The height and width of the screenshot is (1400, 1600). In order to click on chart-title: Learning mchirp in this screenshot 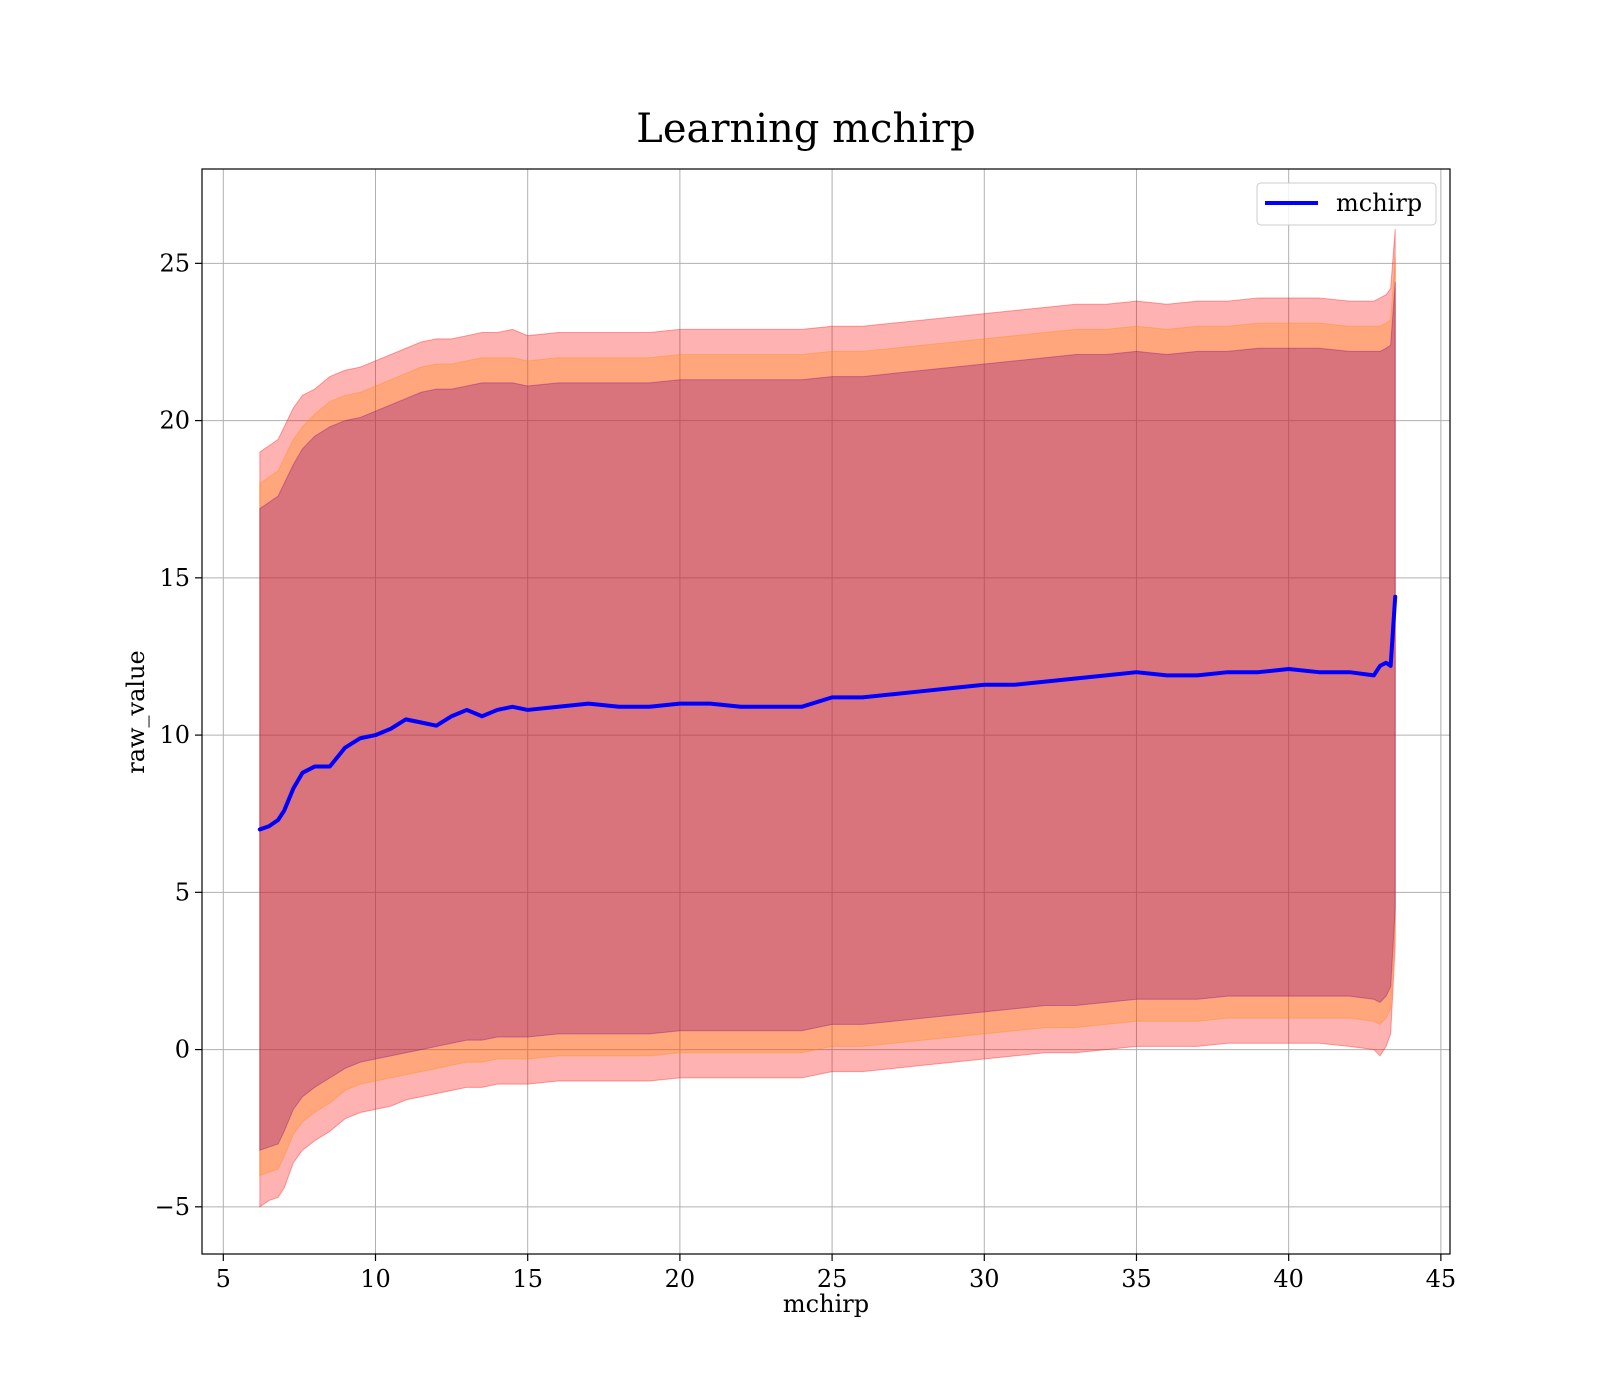, I will do `click(805, 129)`.